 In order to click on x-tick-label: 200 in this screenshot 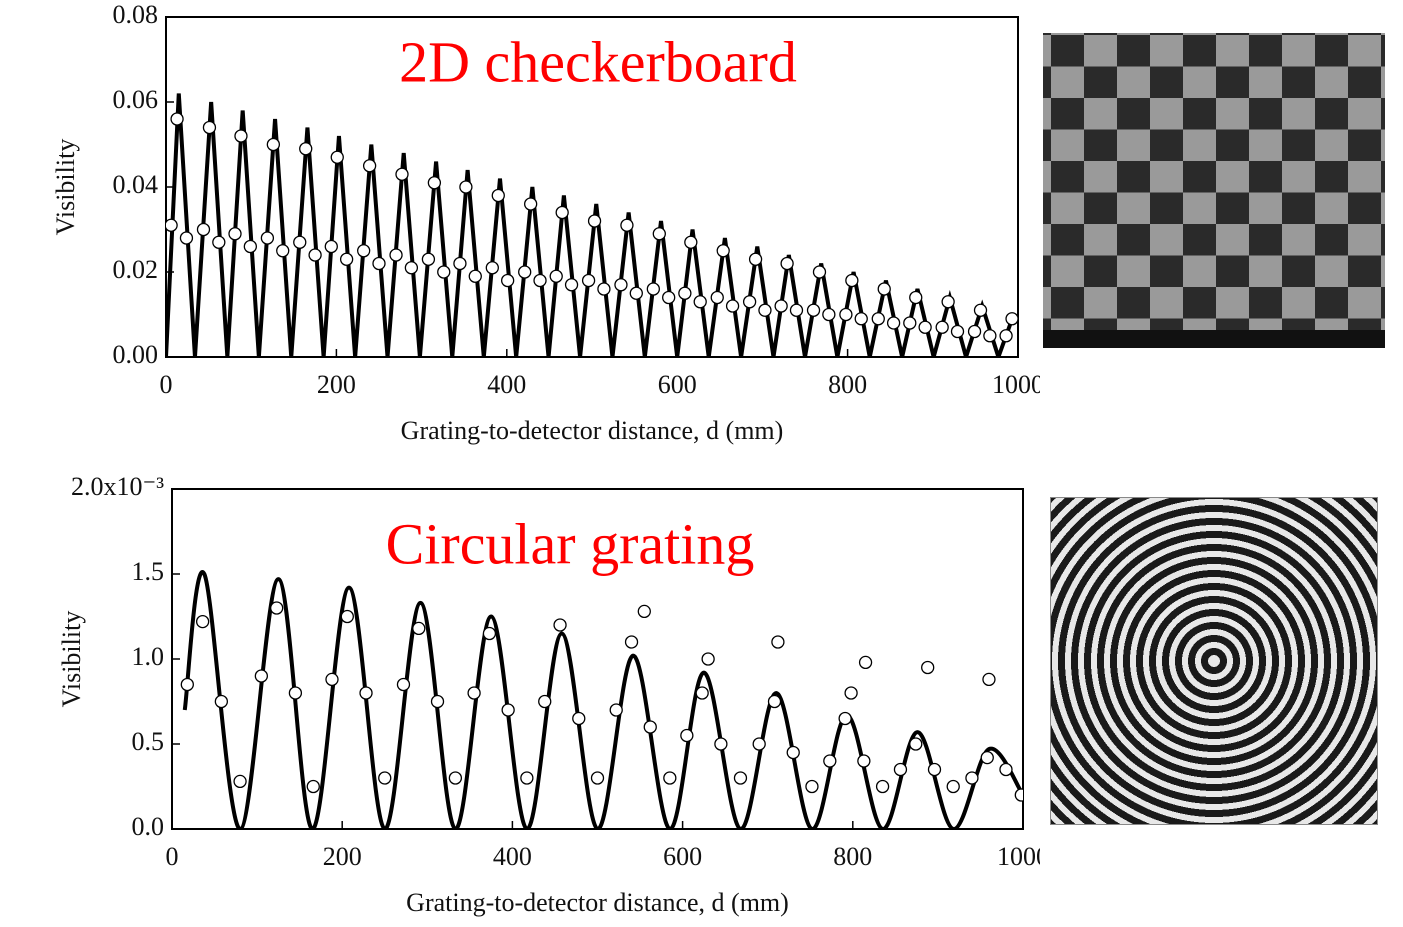, I will do `click(342, 856)`.